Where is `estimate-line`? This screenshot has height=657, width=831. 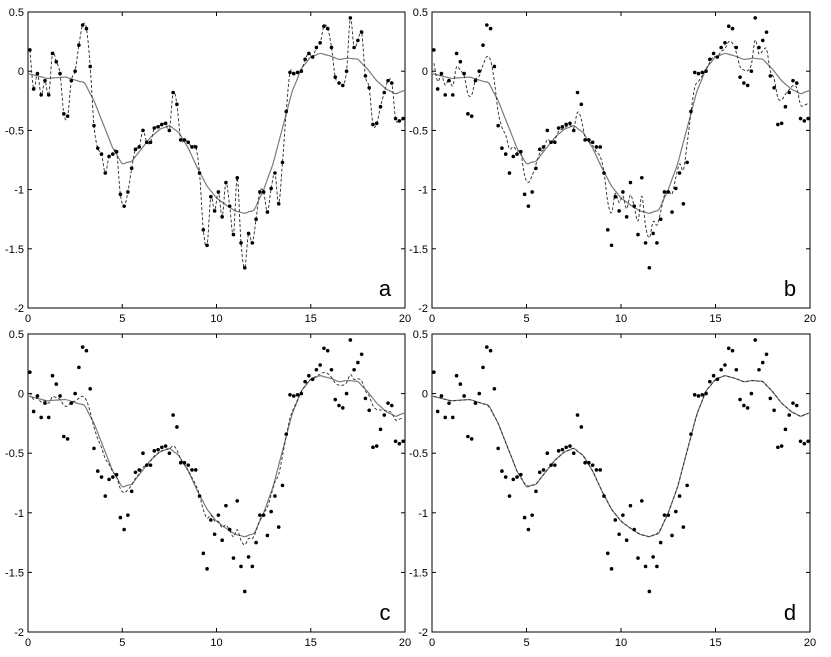 estimate-line is located at coordinates (621, 139).